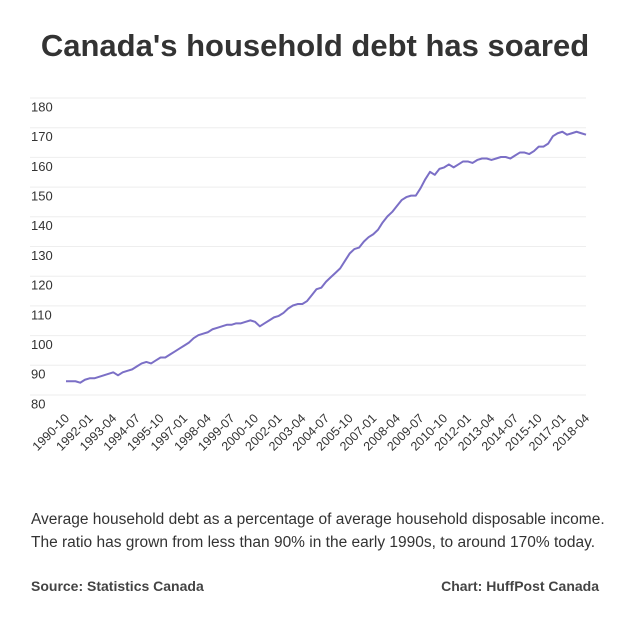 The image size is (630, 629). What do you see at coordinates (41, 314) in the screenshot?
I see `y-tick-label: 110` at bounding box center [41, 314].